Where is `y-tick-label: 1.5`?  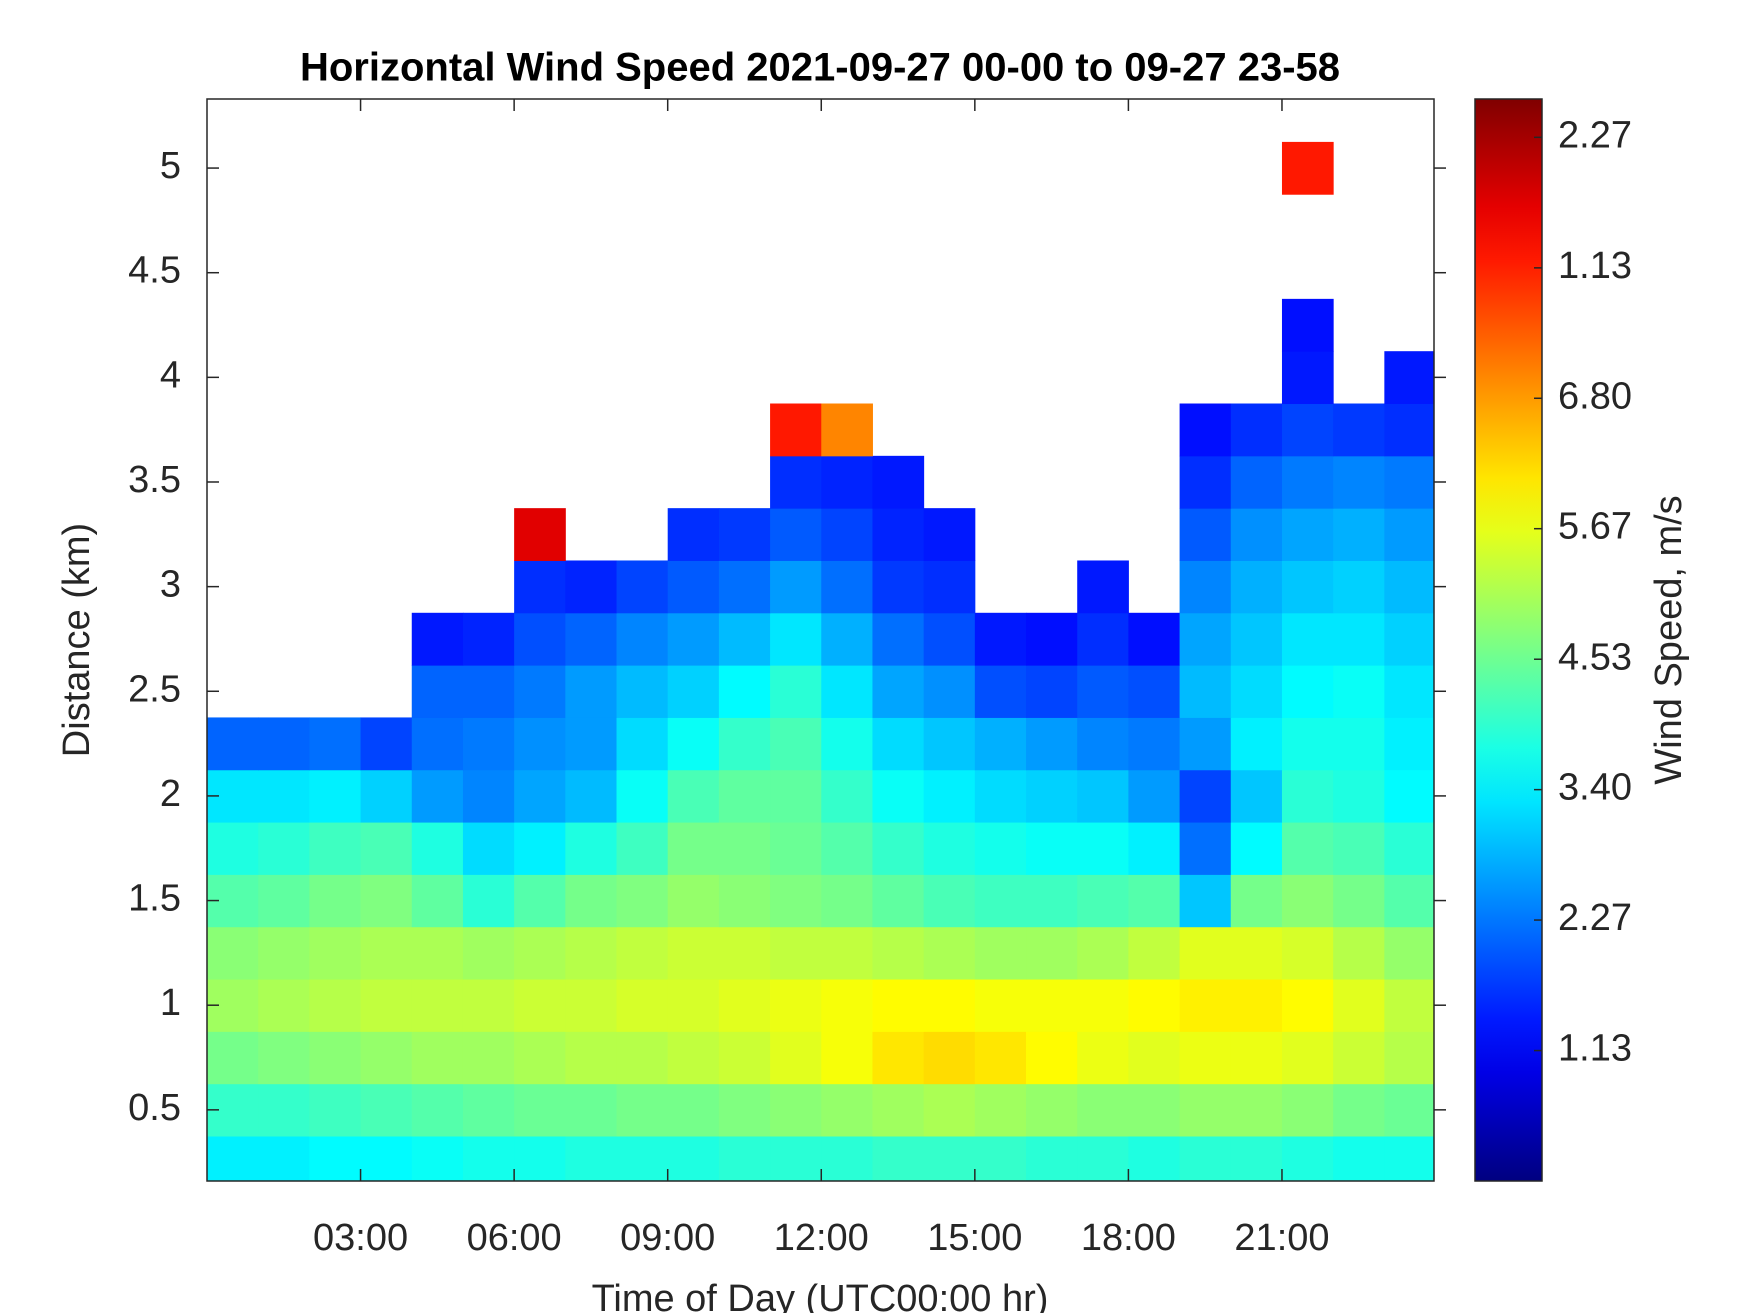 y-tick-label: 1.5 is located at coordinates (154, 899).